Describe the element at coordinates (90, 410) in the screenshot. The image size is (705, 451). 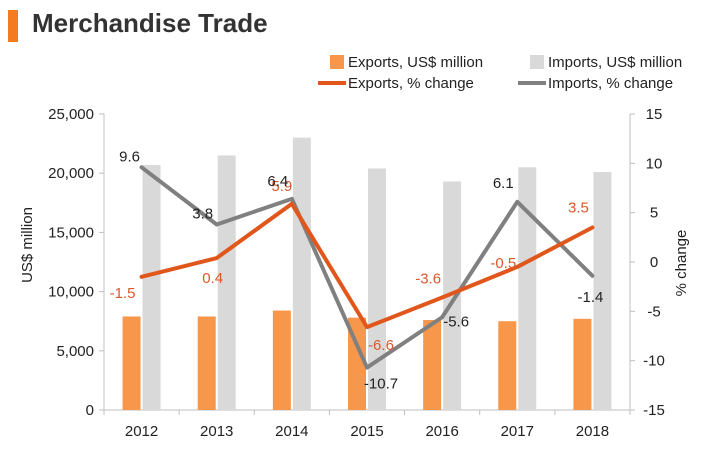
I see `y-tick-label: 0` at that location.